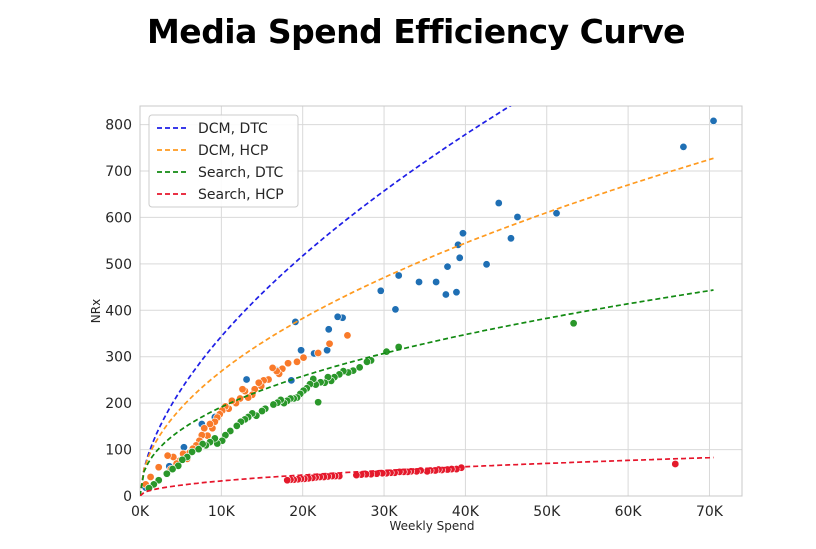 The width and height of the screenshot is (816, 549). Describe the element at coordinates (118, 172) in the screenshot. I see `y-tick-label: 700` at that location.